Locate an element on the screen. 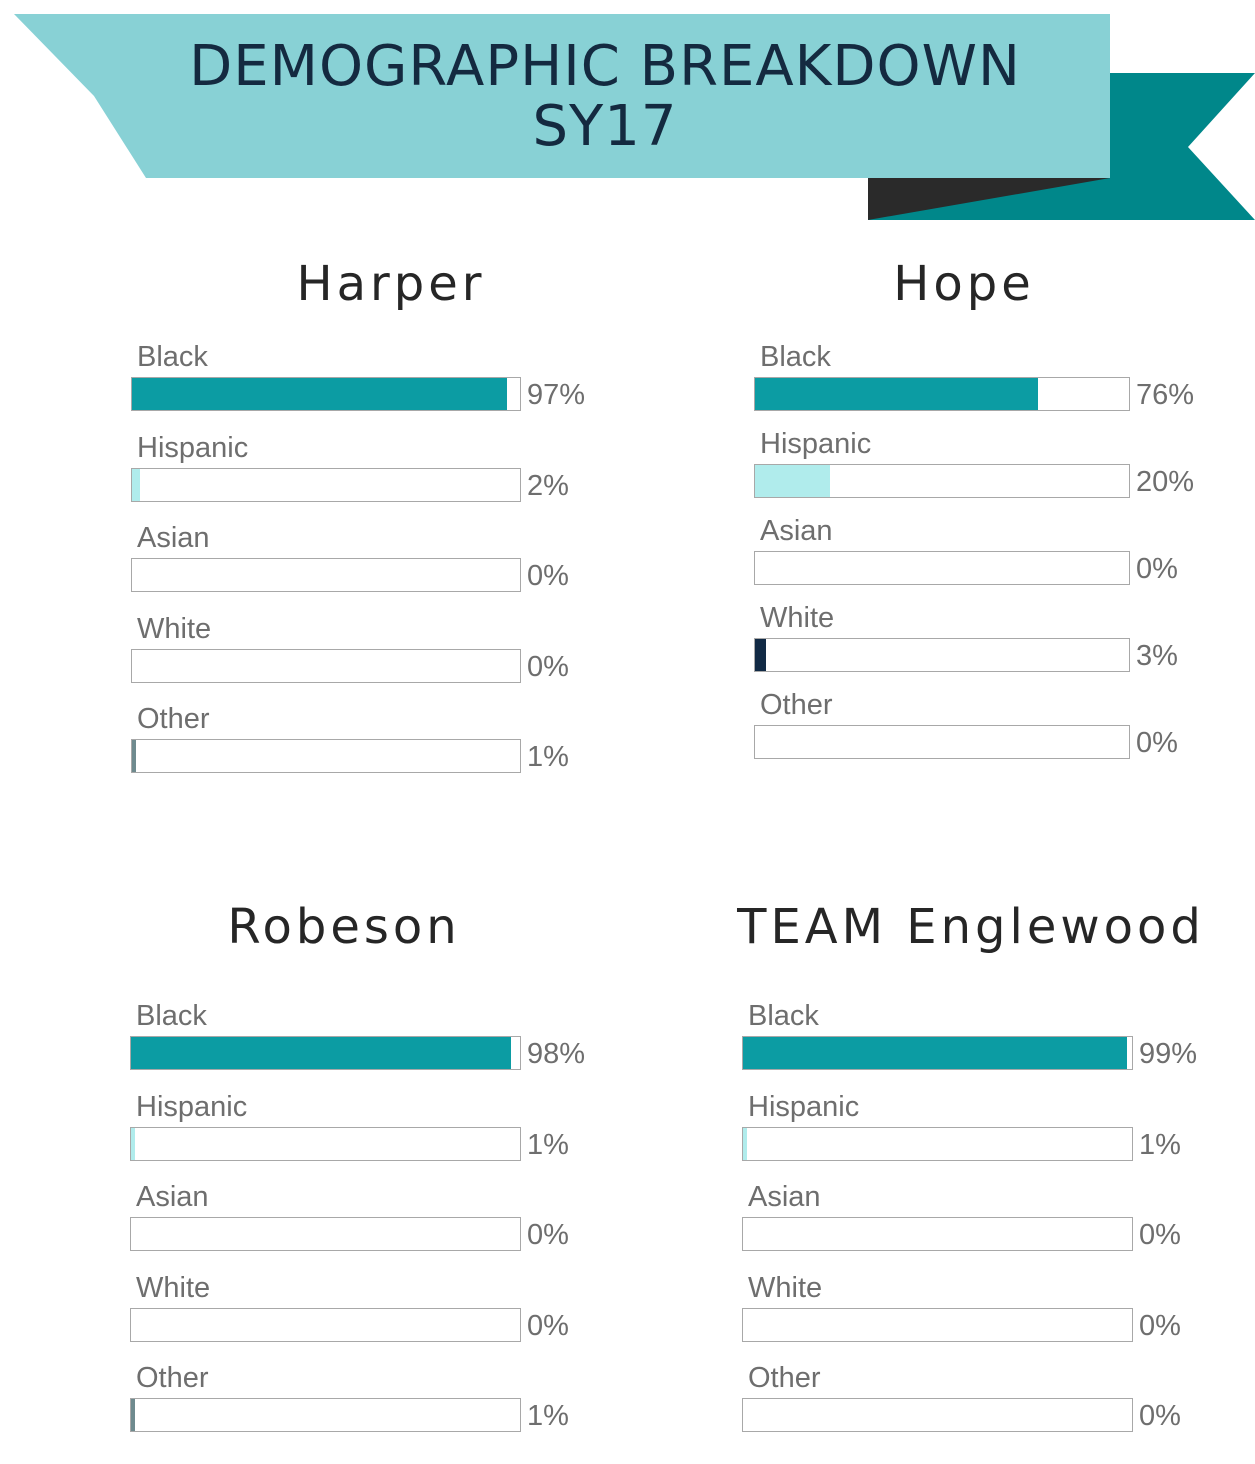 The width and height of the screenshot is (1255, 1464). bar-row-black: Black 97% is located at coordinates (391, 385).